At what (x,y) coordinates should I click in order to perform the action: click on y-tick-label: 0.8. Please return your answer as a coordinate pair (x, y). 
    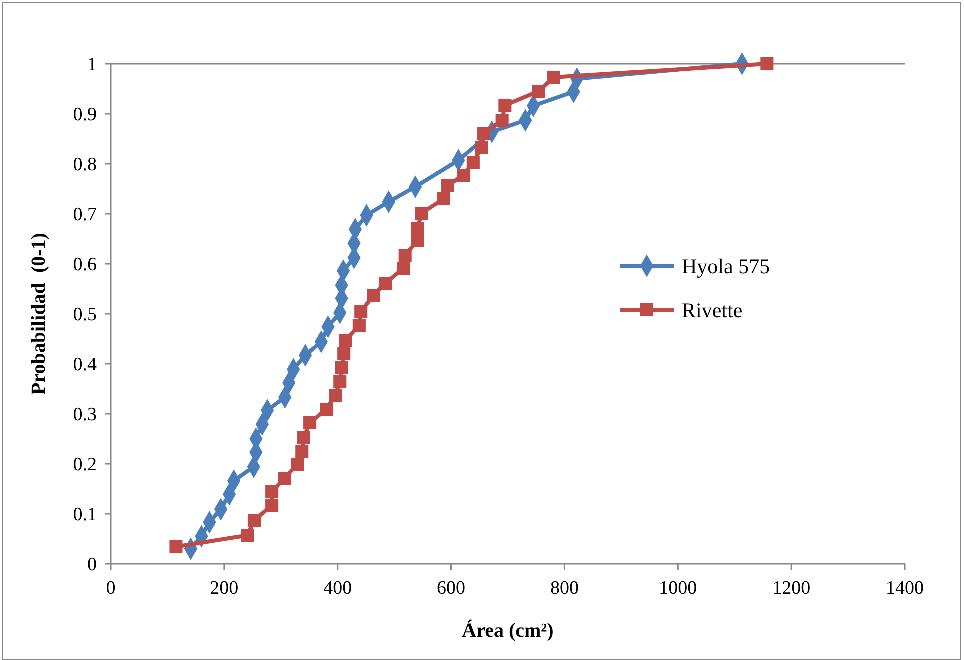
    Looking at the image, I should click on (85, 165).